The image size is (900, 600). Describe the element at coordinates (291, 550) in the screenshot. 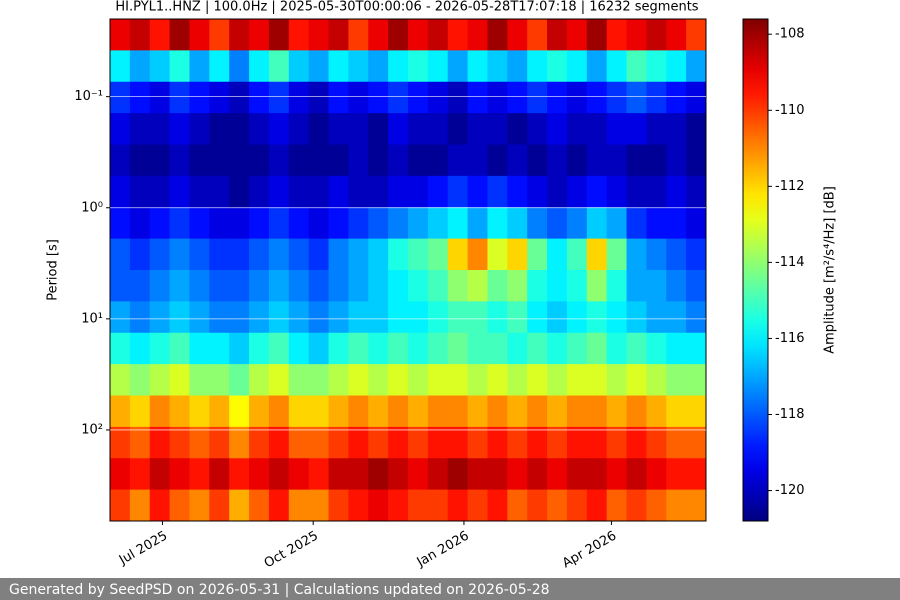

I see `x-tick-label: Oct 2025` at that location.